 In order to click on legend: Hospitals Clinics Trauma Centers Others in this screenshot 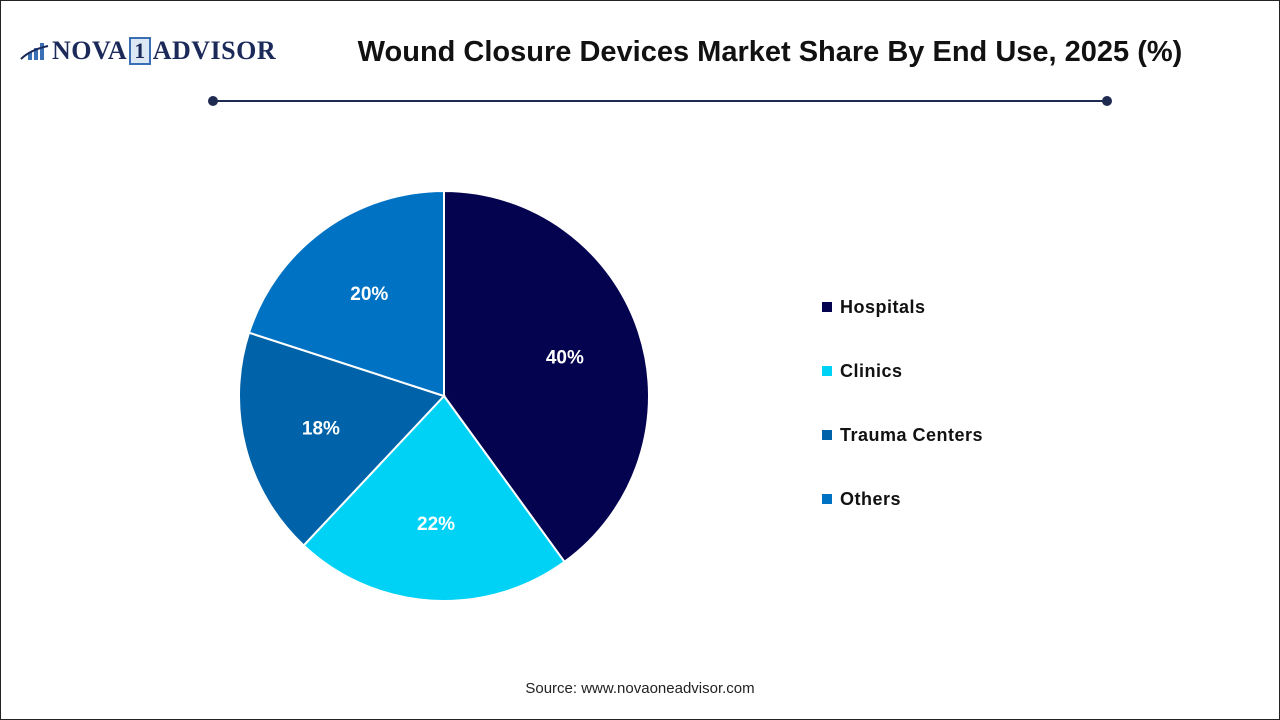, I will do `click(902, 424)`.